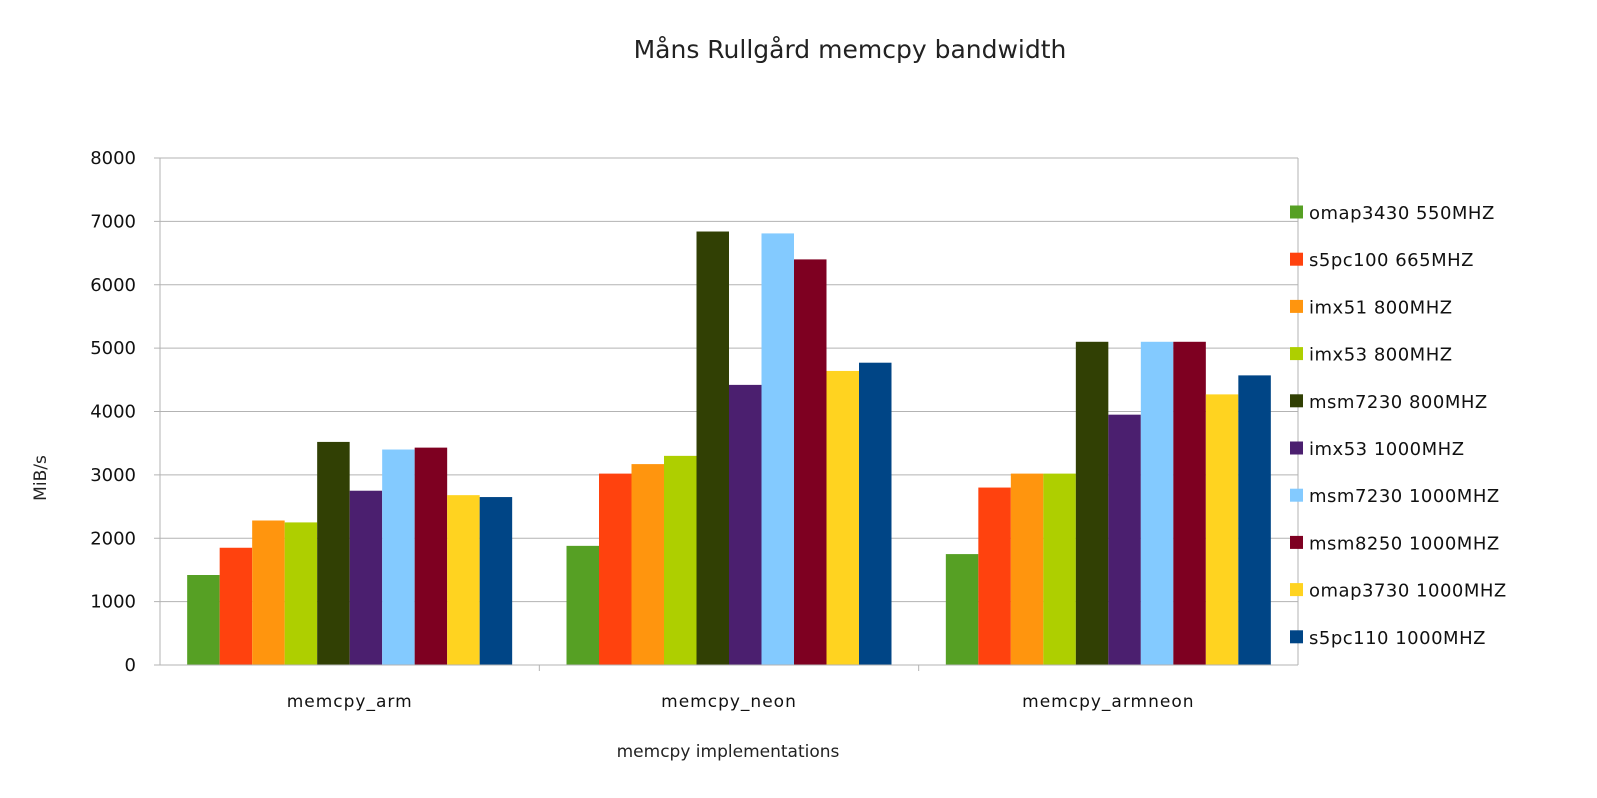 The image size is (1597, 798). What do you see at coordinates (1391, 260) in the screenshot?
I see `legend-label: s5pc100 665MHZ` at bounding box center [1391, 260].